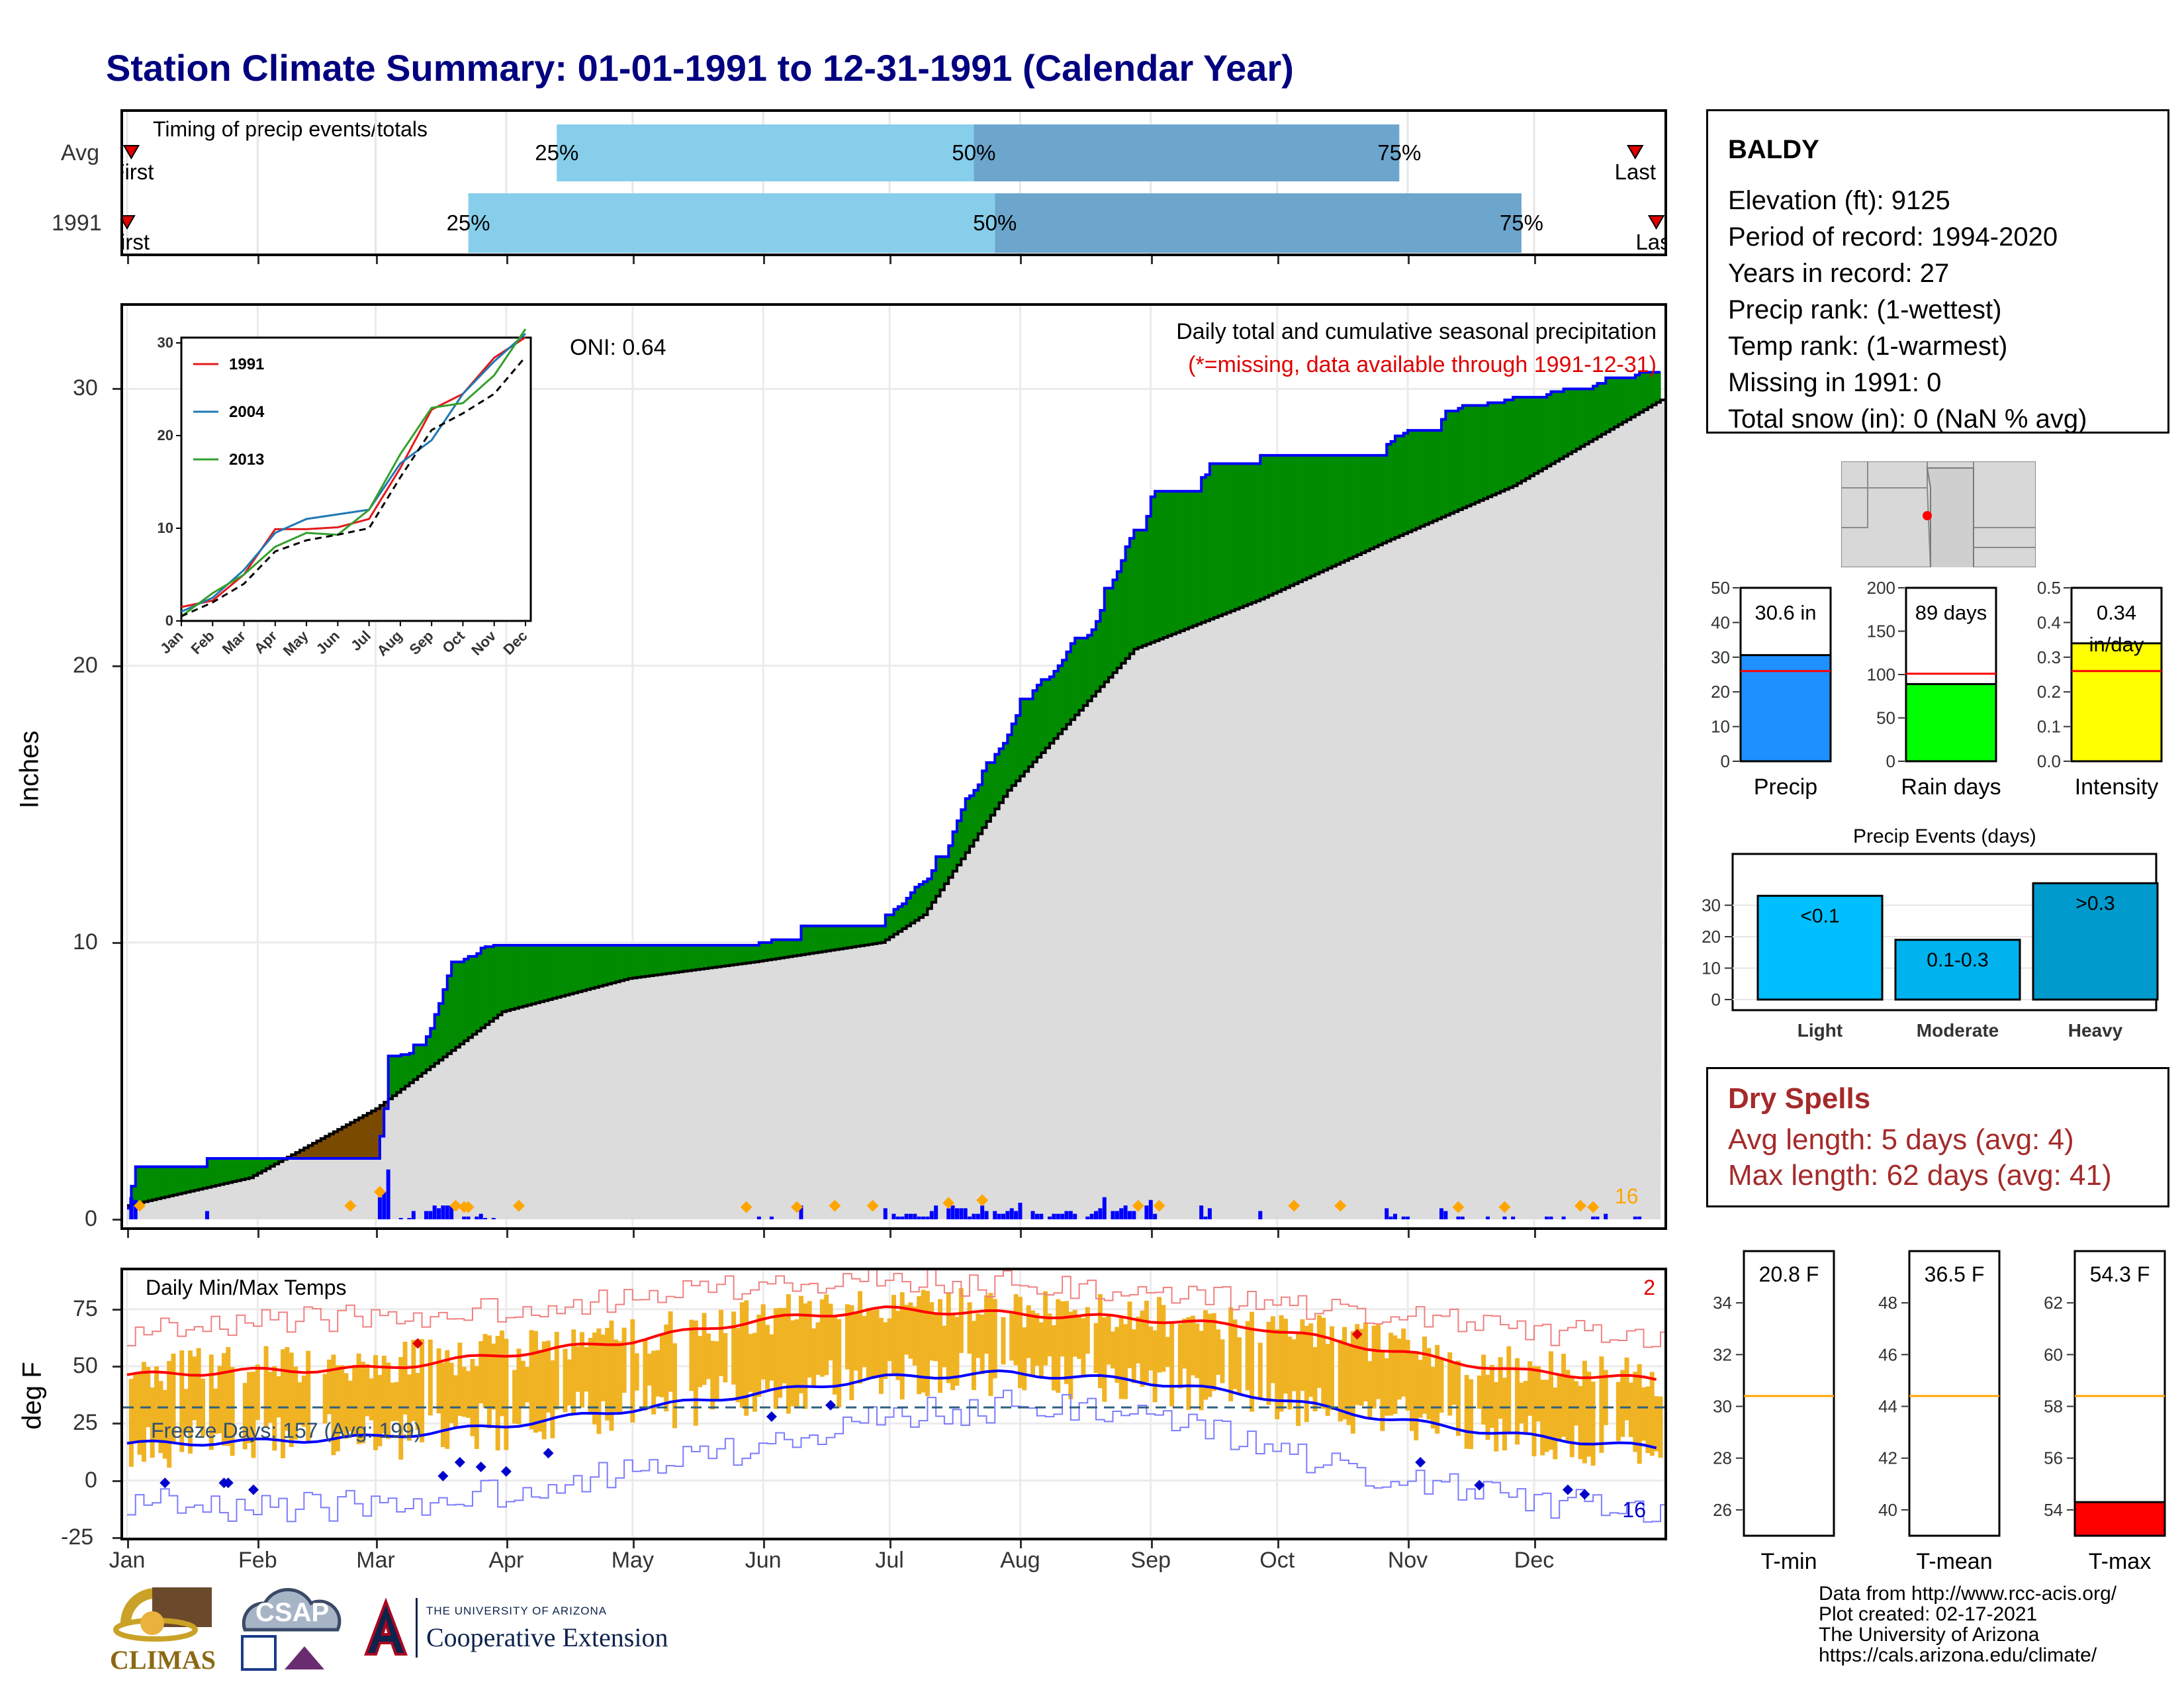 The width and height of the screenshot is (2184, 1688). Describe the element at coordinates (1893, 237) in the screenshot. I see `station-period: Period of record: 1994-2020` at that location.